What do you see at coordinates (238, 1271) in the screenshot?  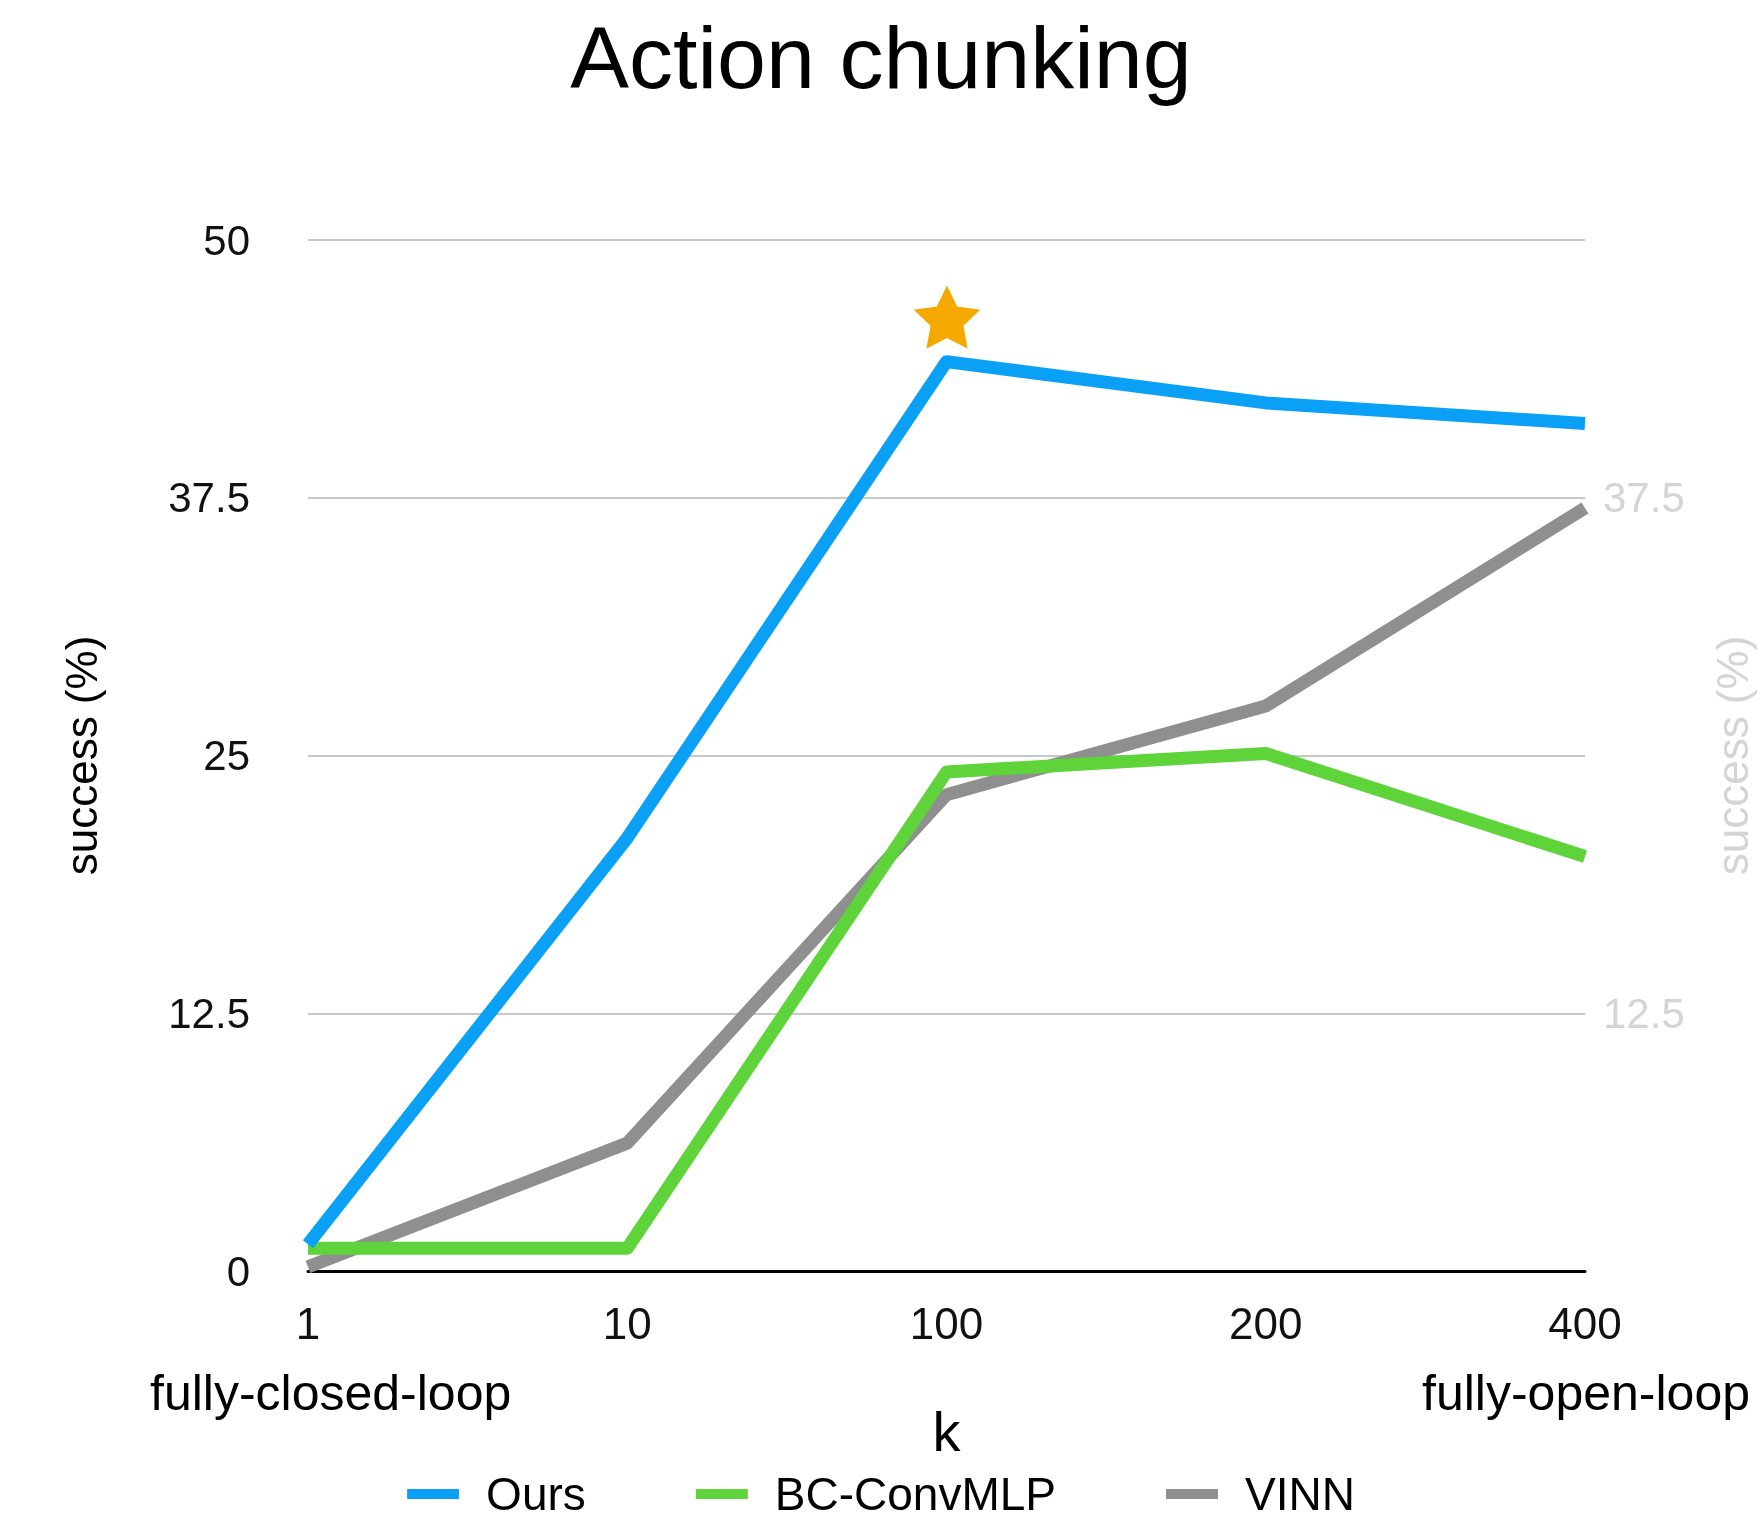 I see `y-tick-label: 0` at bounding box center [238, 1271].